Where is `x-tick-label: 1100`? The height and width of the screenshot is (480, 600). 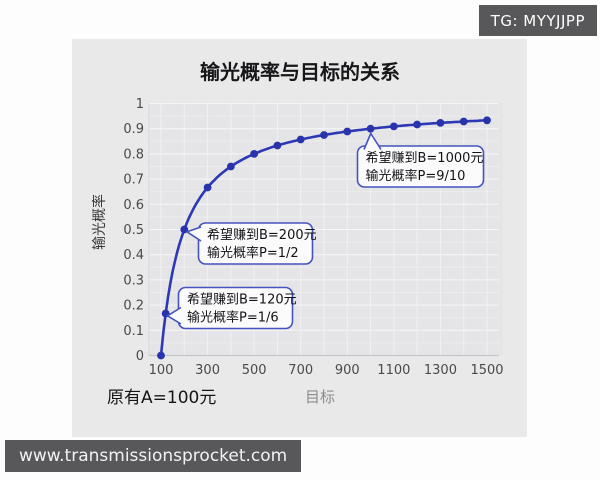
x-tick-label: 1100 is located at coordinates (393, 370).